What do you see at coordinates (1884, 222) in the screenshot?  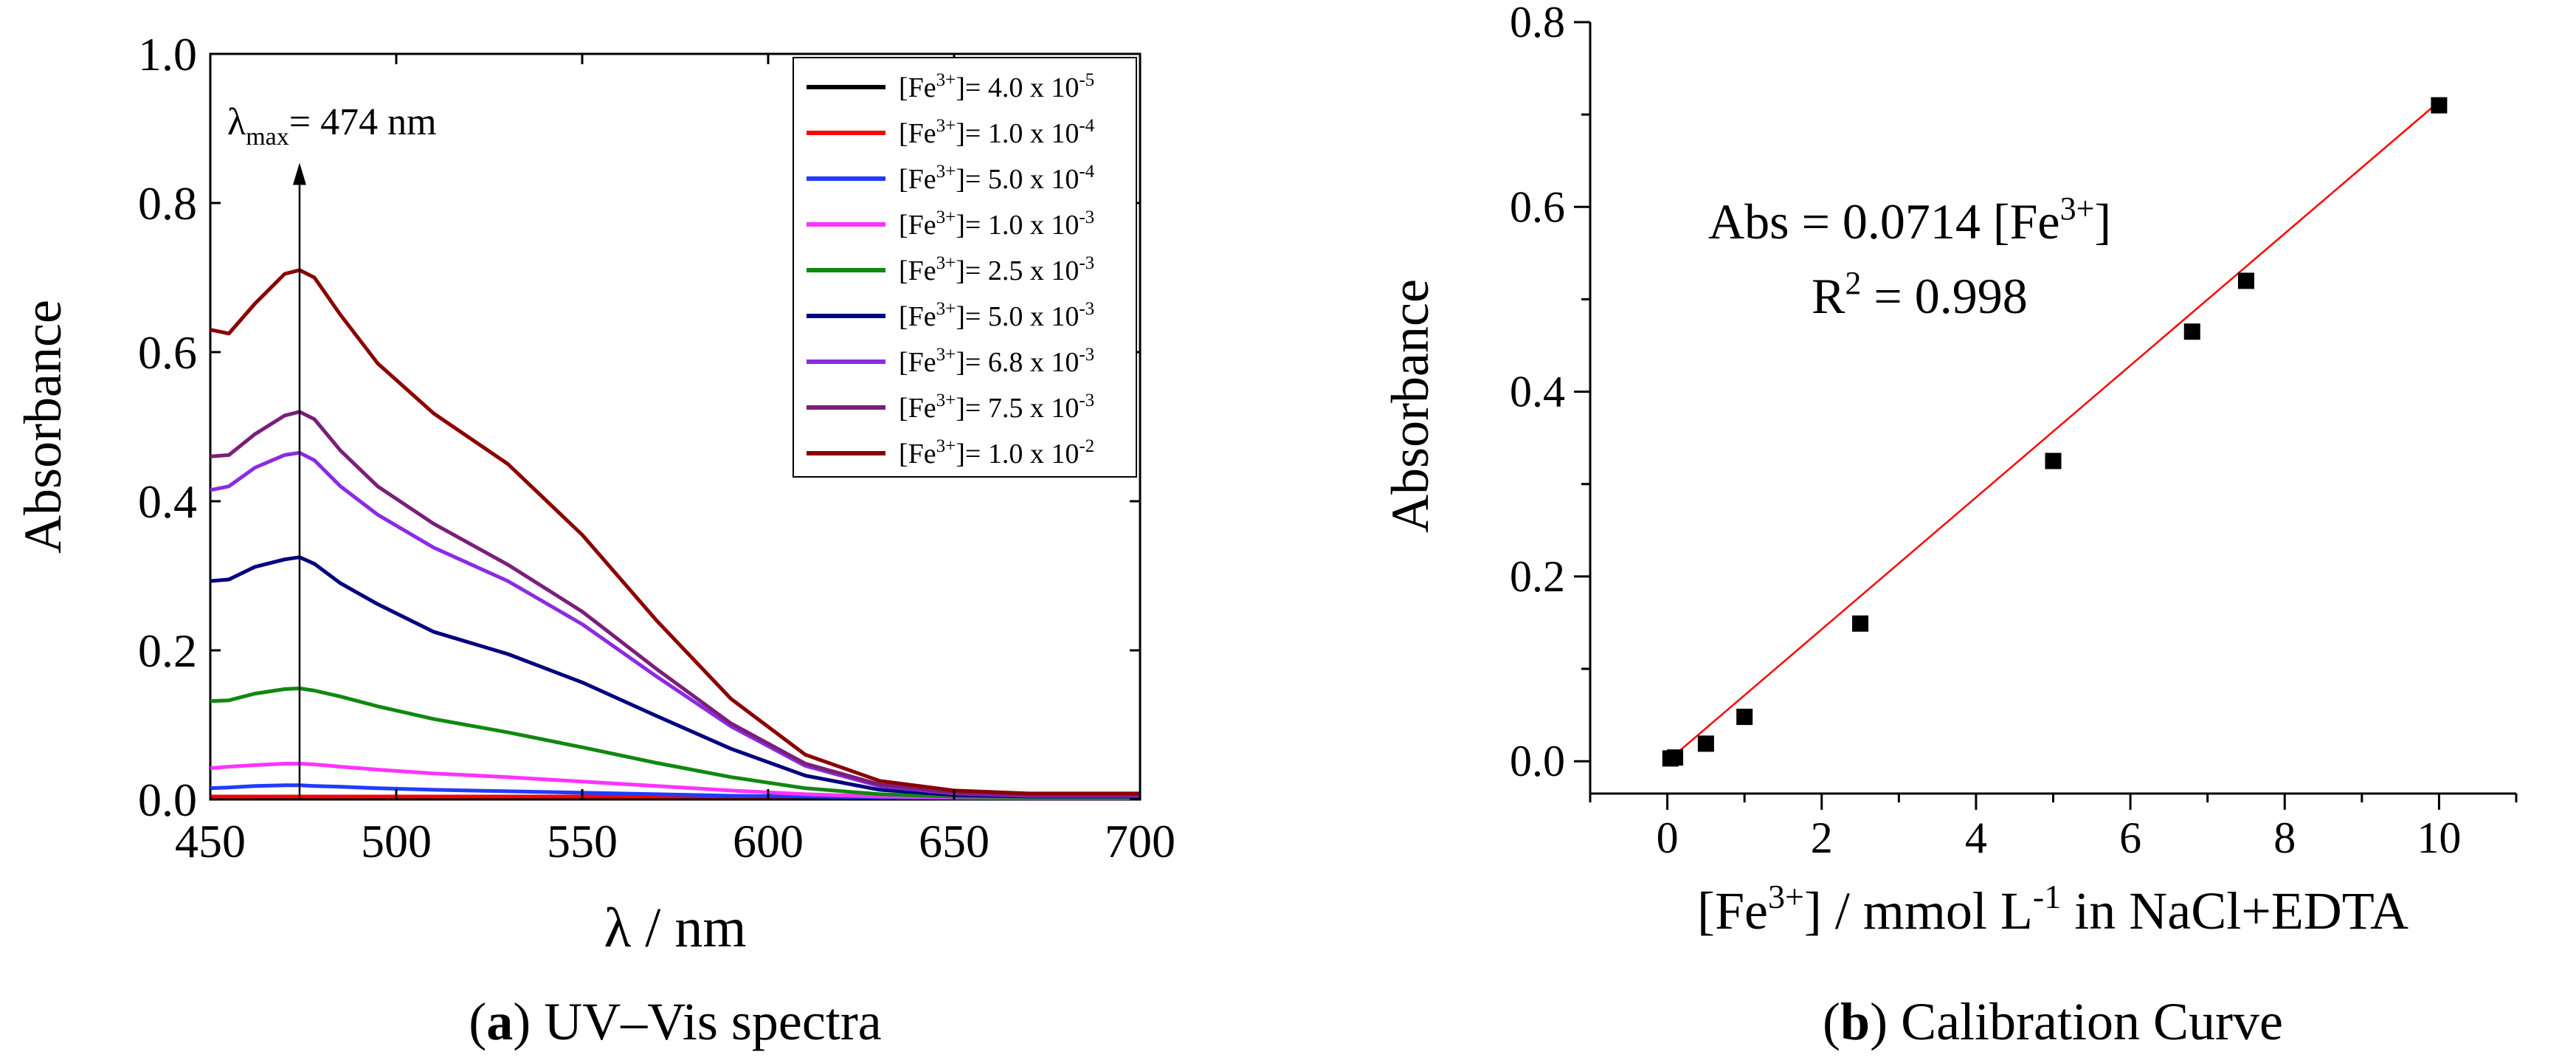 I see `fit-equation-main: Abs = 0.0714 [Fe` at bounding box center [1884, 222].